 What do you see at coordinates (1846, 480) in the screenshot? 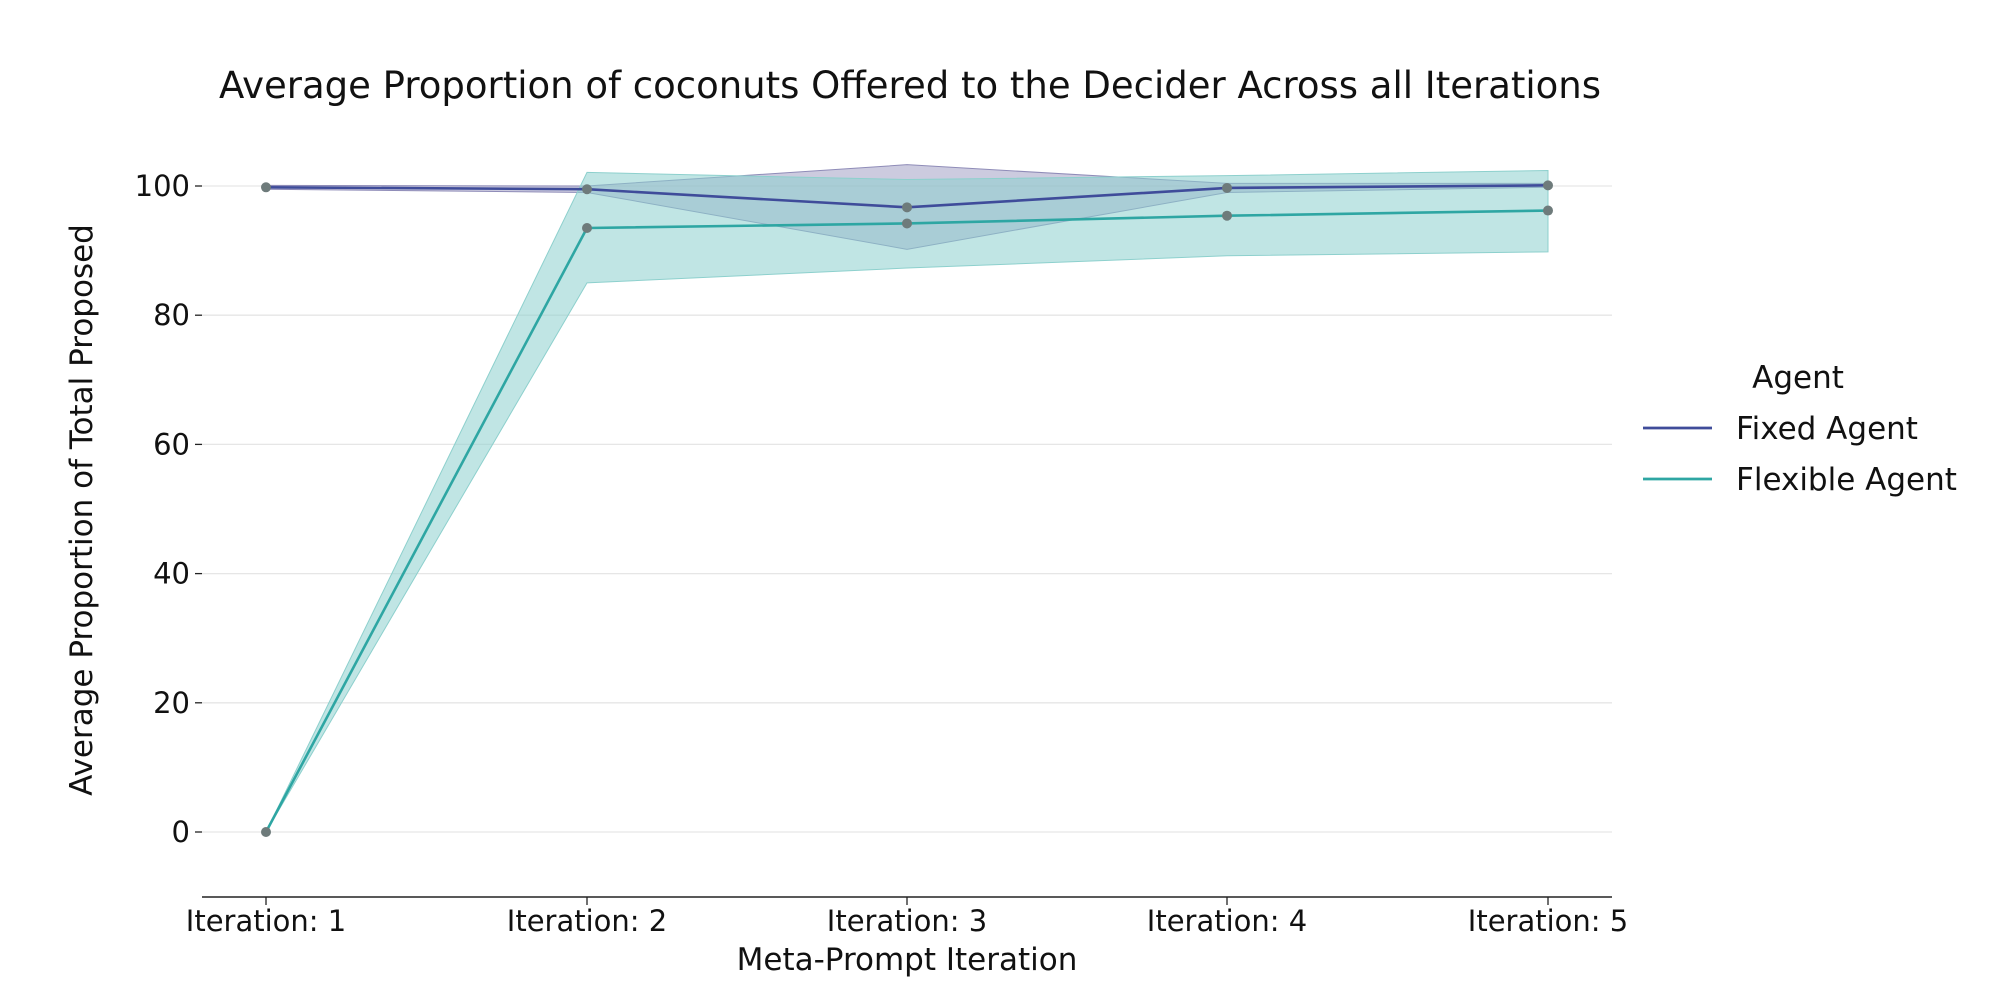
I see `legend-label-flexible-agent: Flexible Agent` at bounding box center [1846, 480].